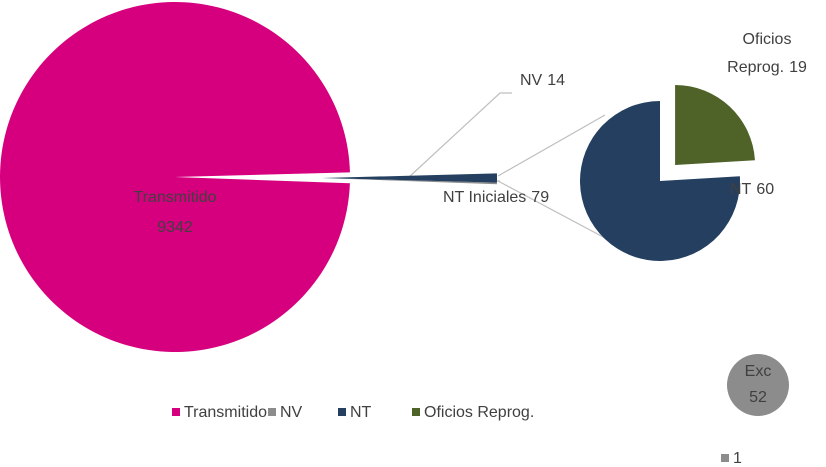  I want to click on label-part: Reprog., so click(755, 67).